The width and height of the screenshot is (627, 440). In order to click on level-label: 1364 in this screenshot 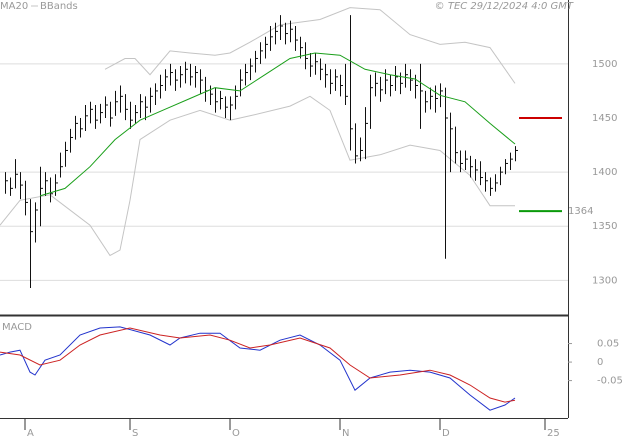, I will do `click(580, 211)`.